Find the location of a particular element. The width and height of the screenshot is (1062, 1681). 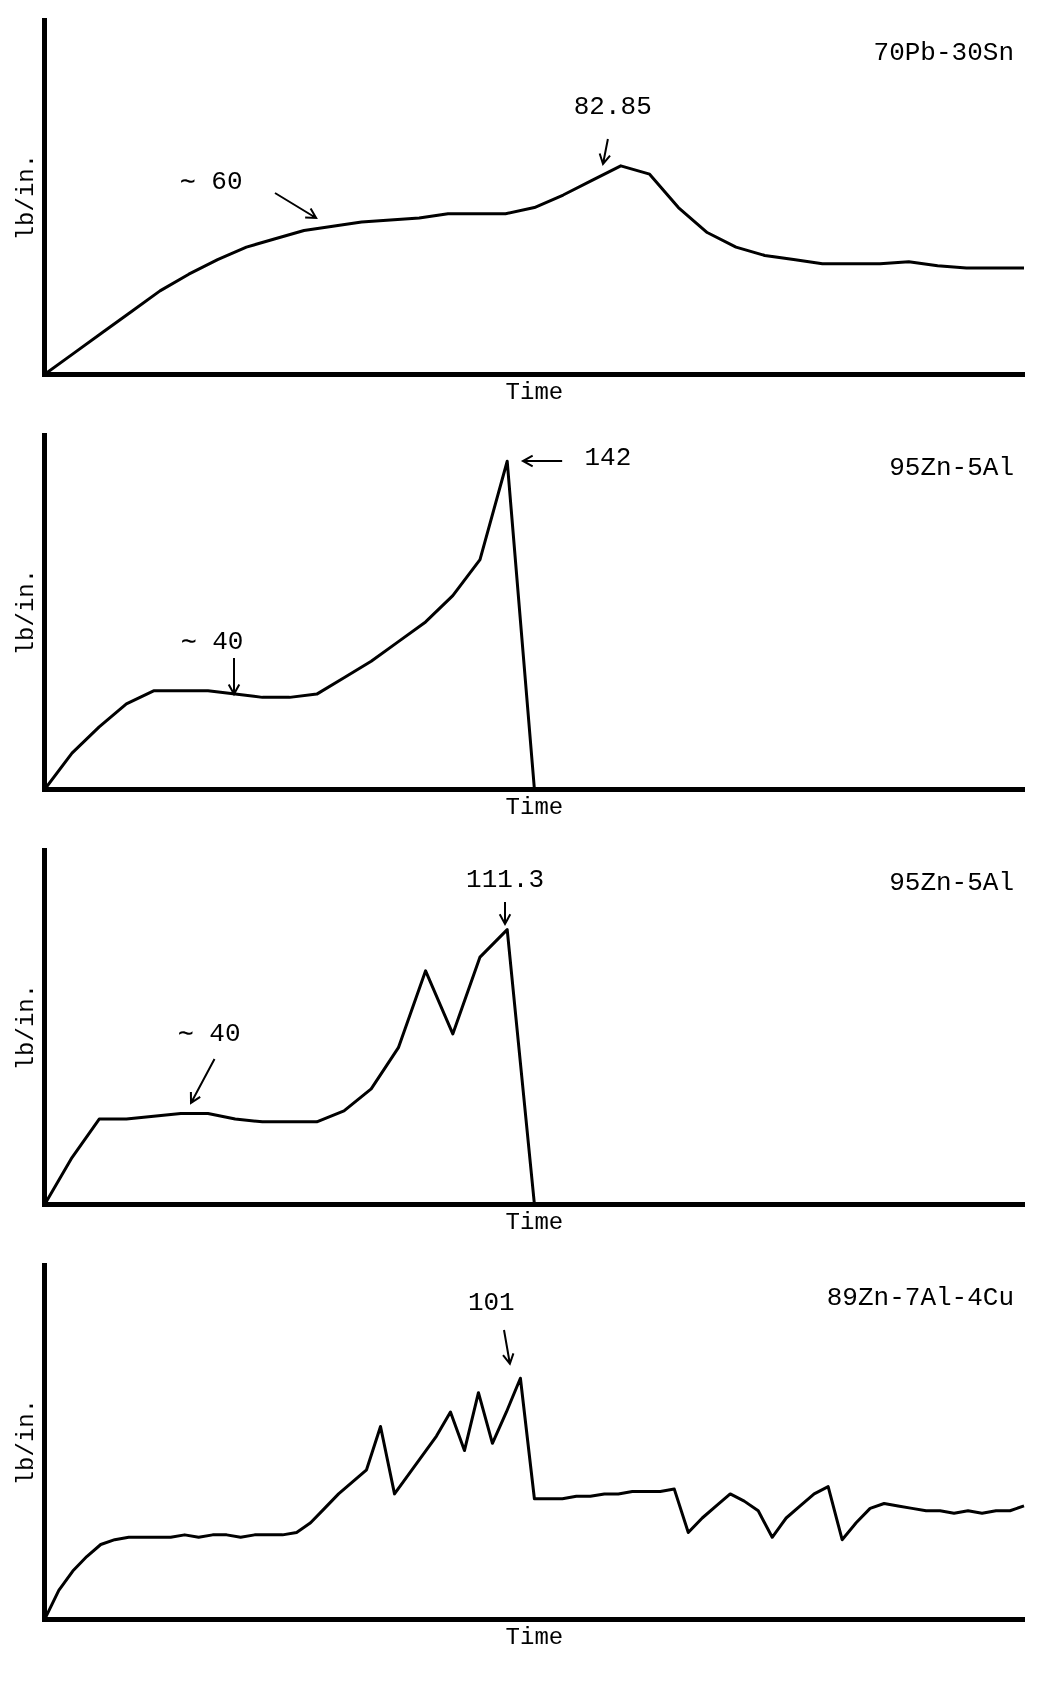

text: 101 is located at coordinates (491, 1303).